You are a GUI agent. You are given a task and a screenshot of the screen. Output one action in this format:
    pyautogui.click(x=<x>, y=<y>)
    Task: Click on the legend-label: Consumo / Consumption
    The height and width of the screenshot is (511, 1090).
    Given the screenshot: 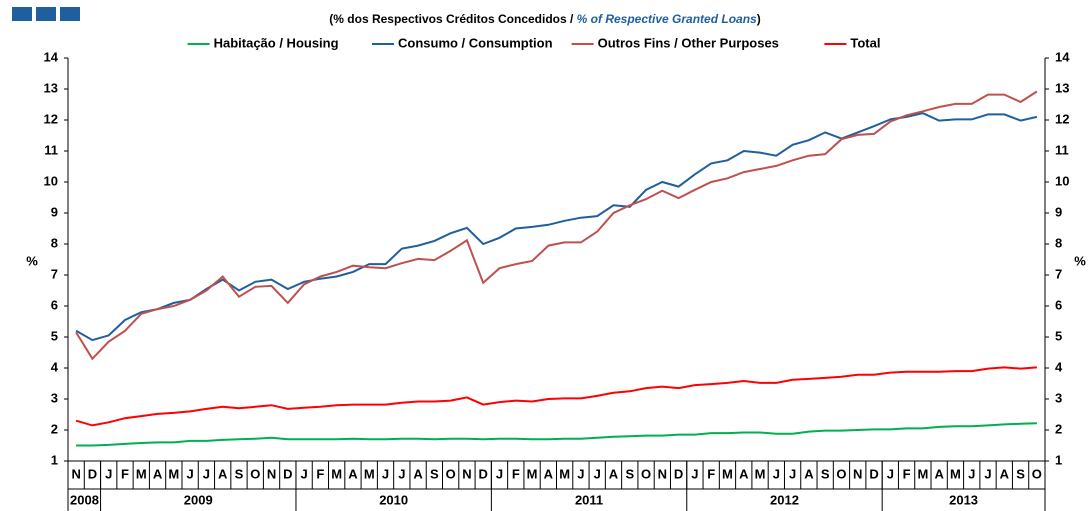 What is the action you would take?
    pyautogui.click(x=475, y=42)
    